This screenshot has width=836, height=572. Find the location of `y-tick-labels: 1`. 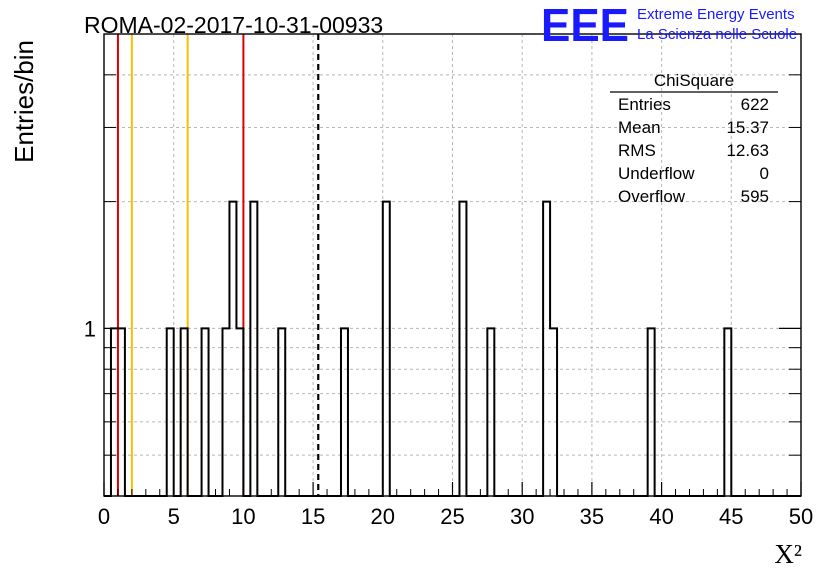

y-tick-labels: 1 is located at coordinates (90, 328).